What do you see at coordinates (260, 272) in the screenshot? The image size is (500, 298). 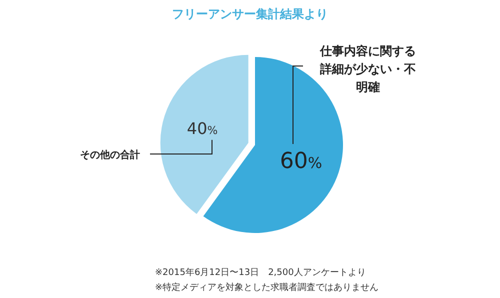 I see `text: ※2015年6月12日〜13日 2,500人アンケートより` at bounding box center [260, 272].